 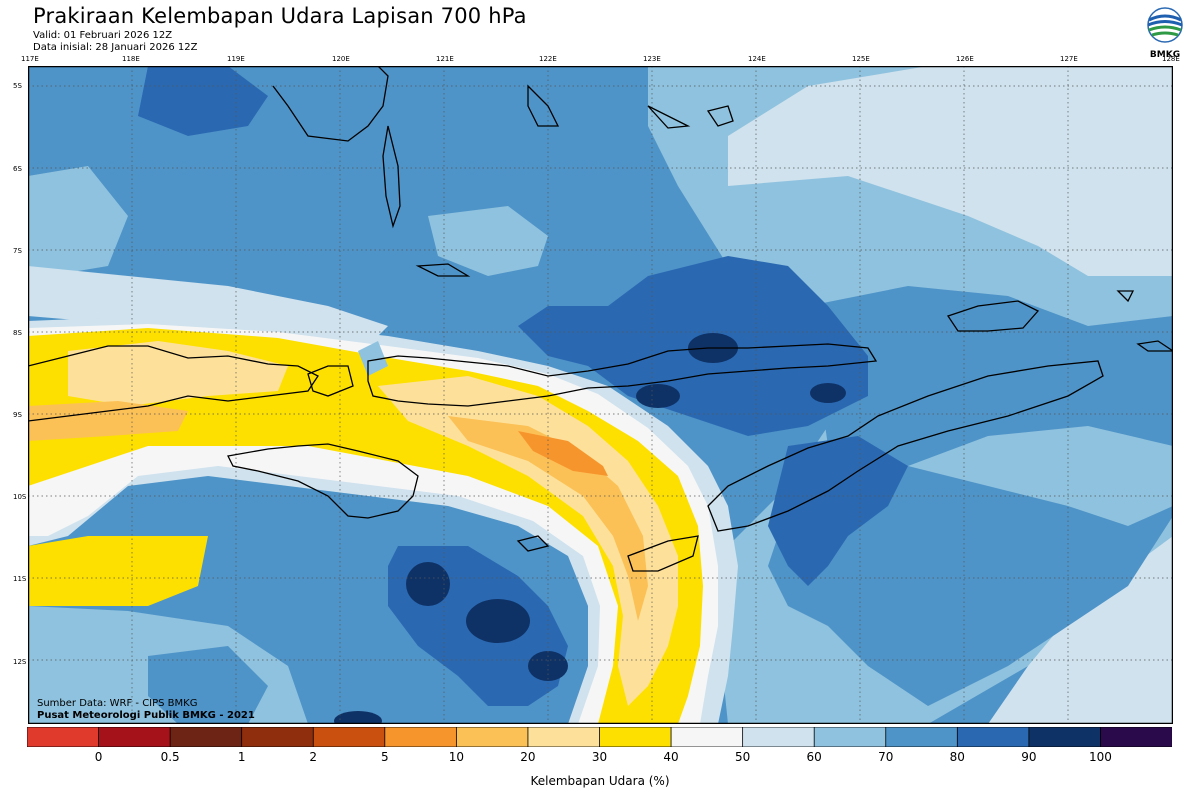 What do you see at coordinates (957, 757) in the screenshot?
I see `colorbar-label: 80` at bounding box center [957, 757].